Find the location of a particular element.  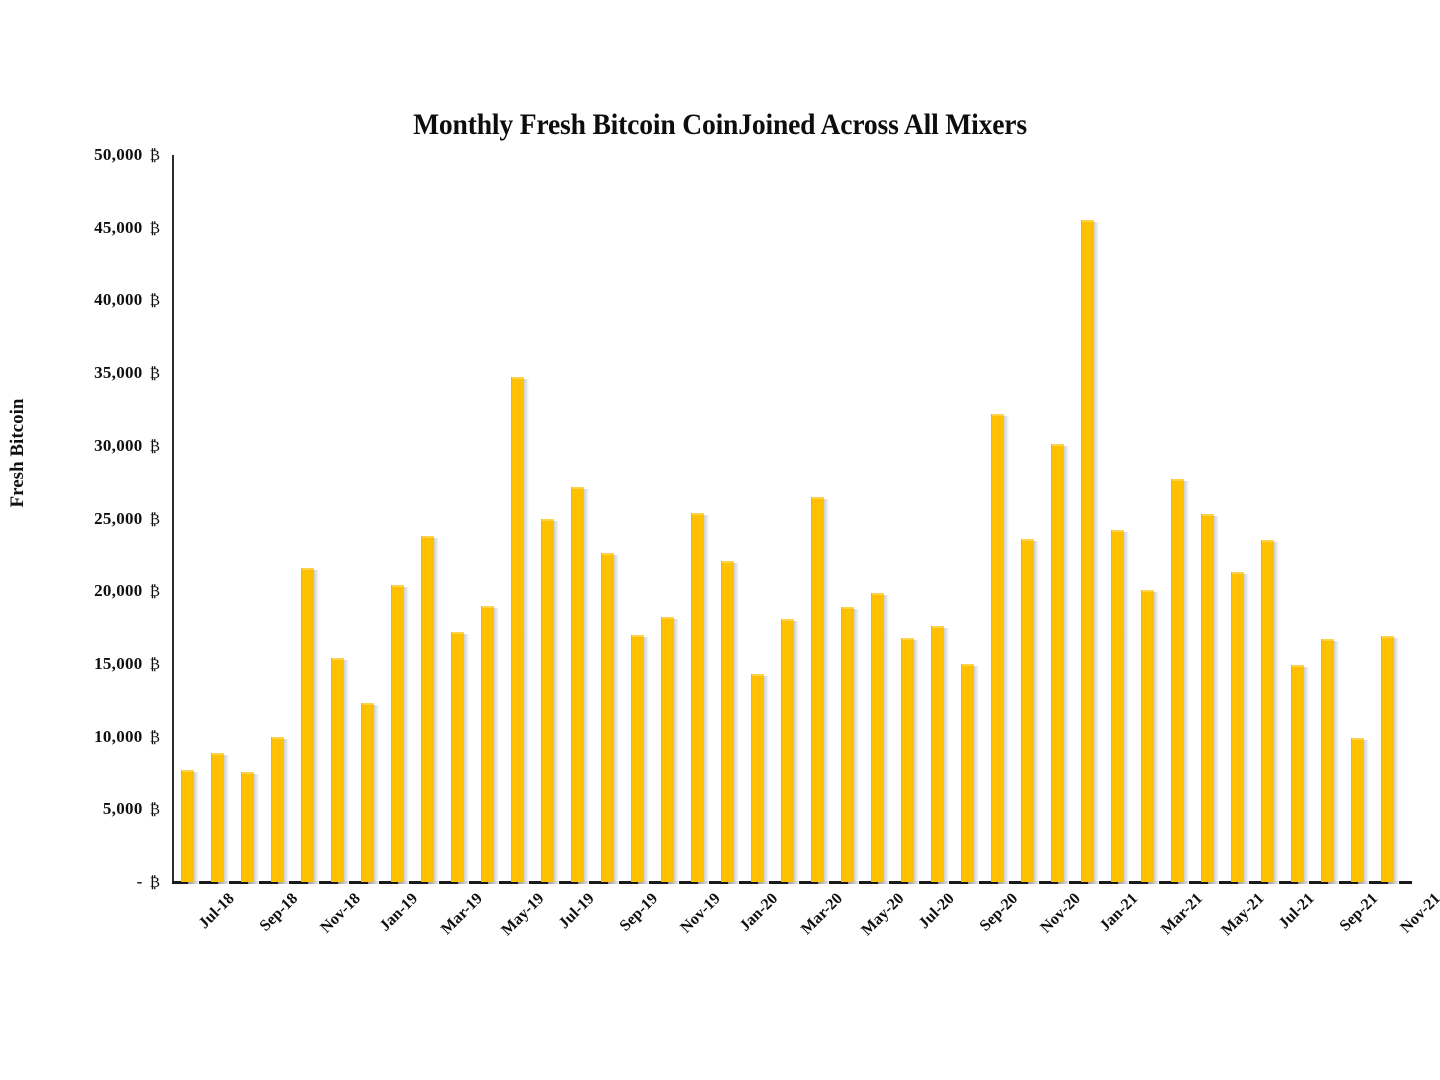

y-axis-tick-label: 5,000 ₿ is located at coordinates (90, 809).